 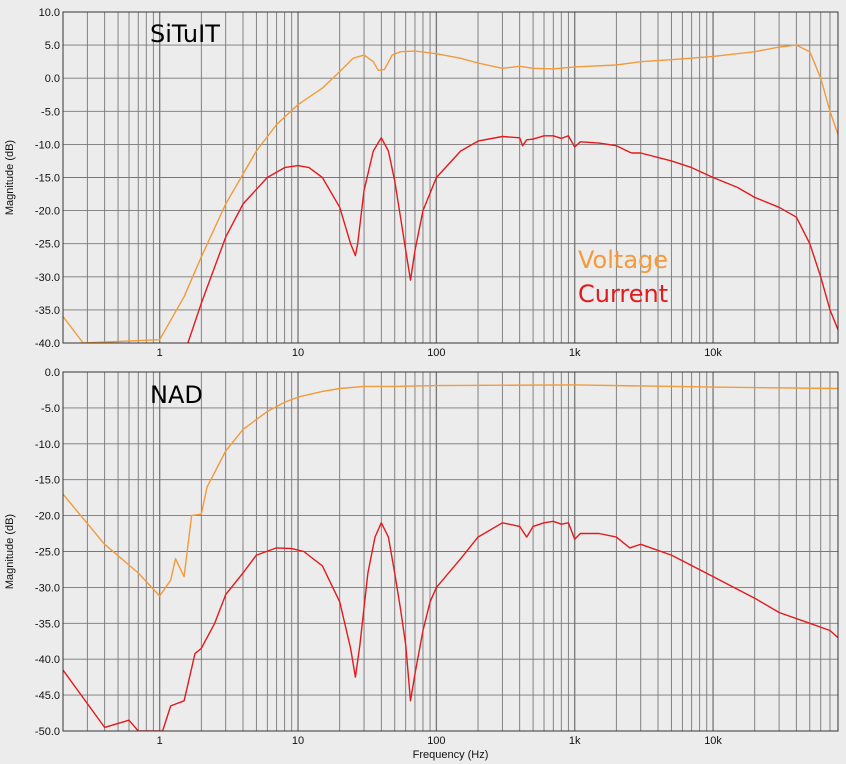 I want to click on y-tick-label: -50.0, so click(x=47, y=732).